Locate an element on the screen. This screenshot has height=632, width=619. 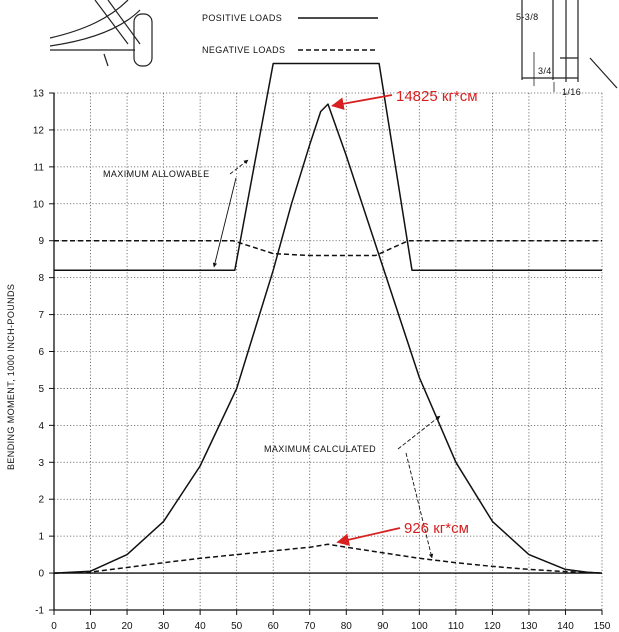
y-tick-label: 12 is located at coordinates (39, 130).